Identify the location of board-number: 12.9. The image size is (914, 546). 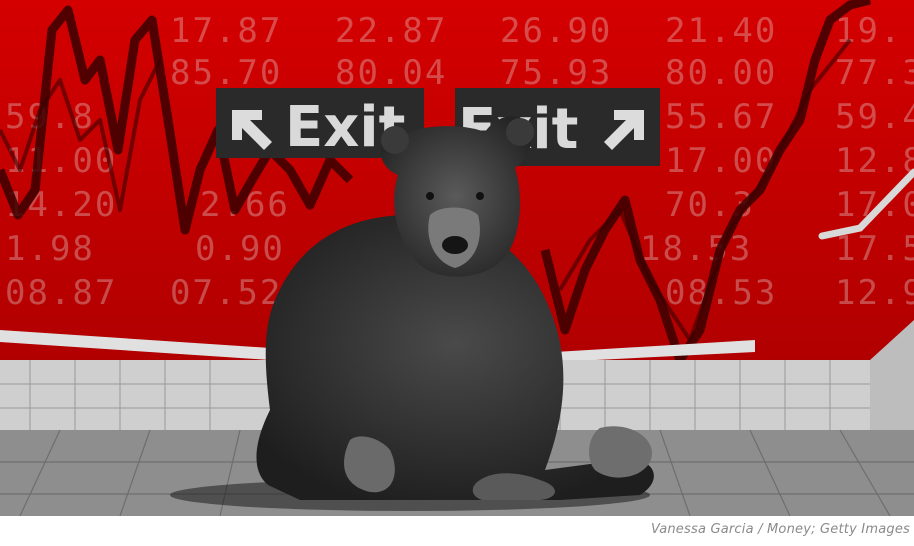
(874, 293).